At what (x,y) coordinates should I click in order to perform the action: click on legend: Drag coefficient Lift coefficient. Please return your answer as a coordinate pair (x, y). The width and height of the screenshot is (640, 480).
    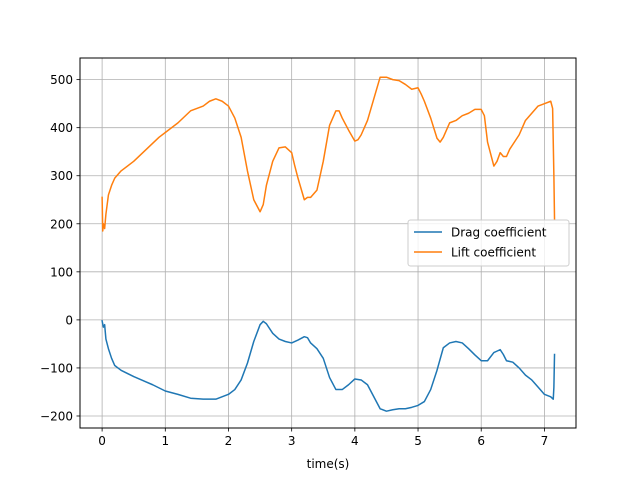
    Looking at the image, I should click on (488, 243).